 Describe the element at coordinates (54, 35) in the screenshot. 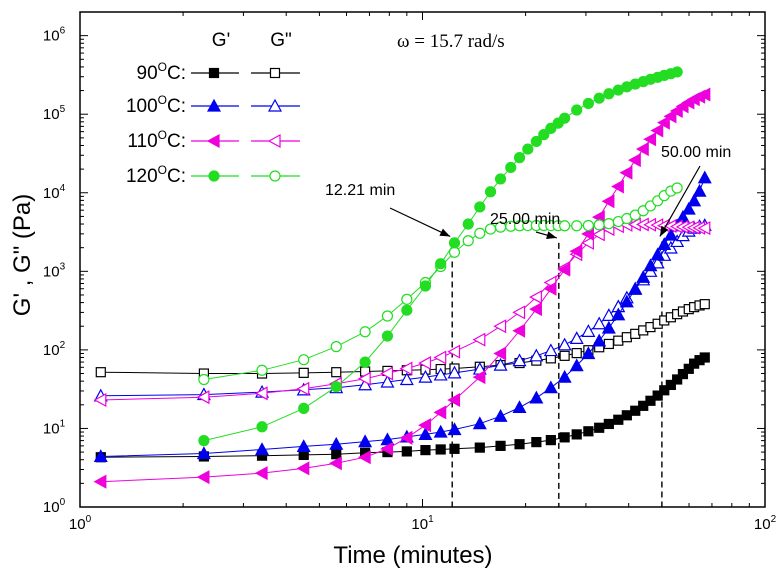

I see `y-tick-label: 10⁶` at that location.